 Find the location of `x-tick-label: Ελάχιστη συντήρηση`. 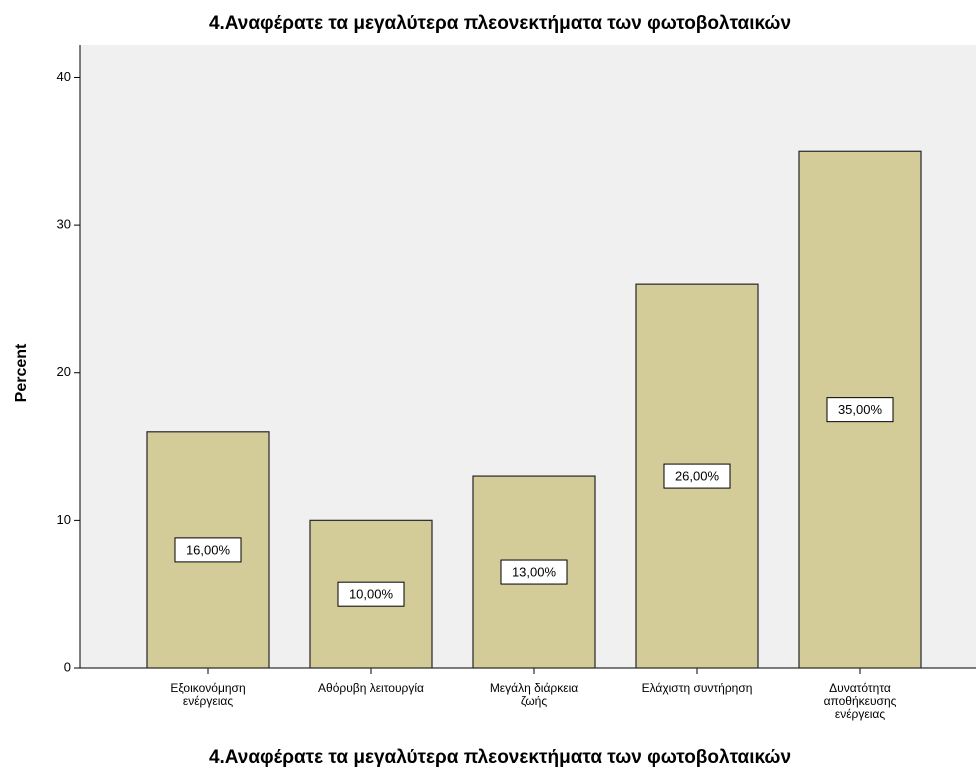

x-tick-label: Ελάχιστη συντήρηση is located at coordinates (697, 688).